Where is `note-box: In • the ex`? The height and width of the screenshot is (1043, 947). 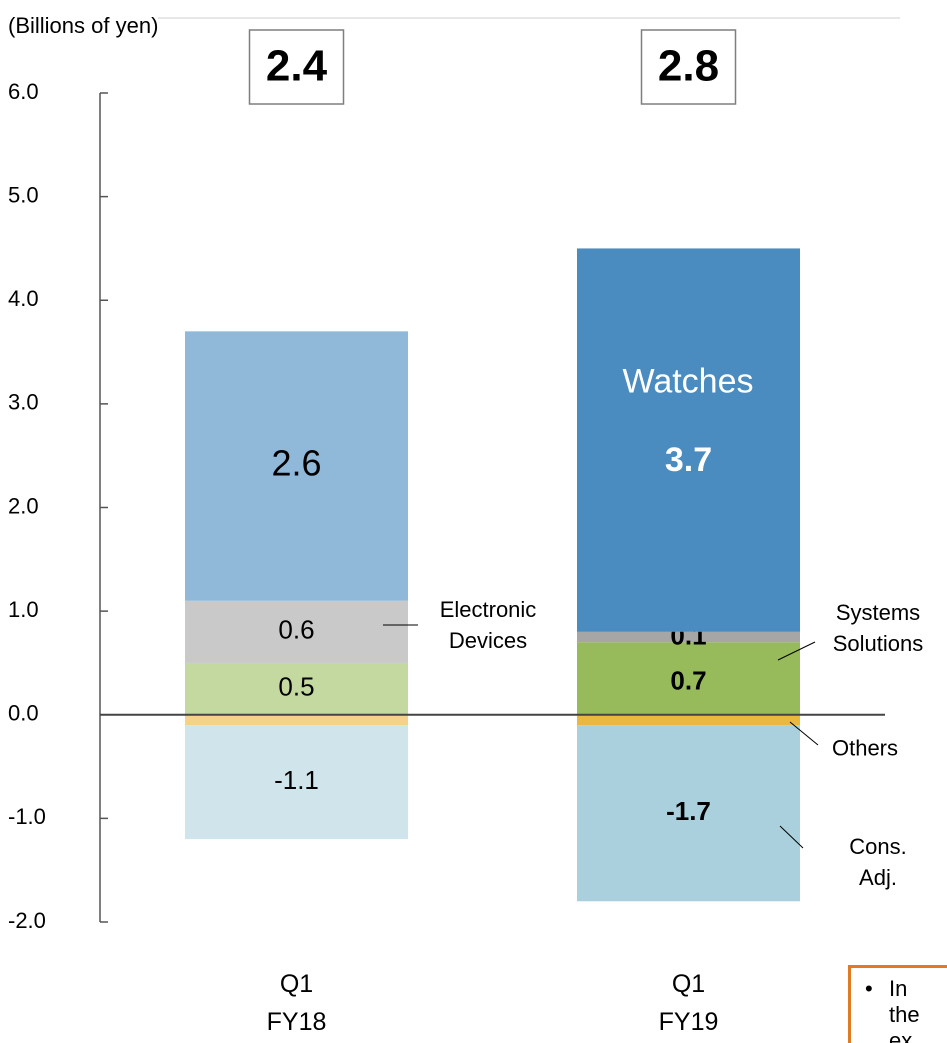
note-box: In • the ex is located at coordinates (897, 1004).